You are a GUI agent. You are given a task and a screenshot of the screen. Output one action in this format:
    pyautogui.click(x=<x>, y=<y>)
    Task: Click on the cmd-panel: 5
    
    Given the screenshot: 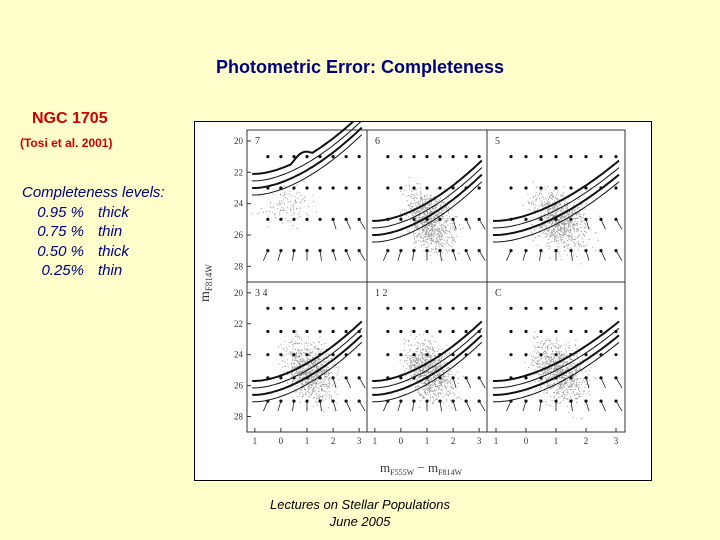 What is the action you would take?
    pyautogui.click(x=556, y=206)
    